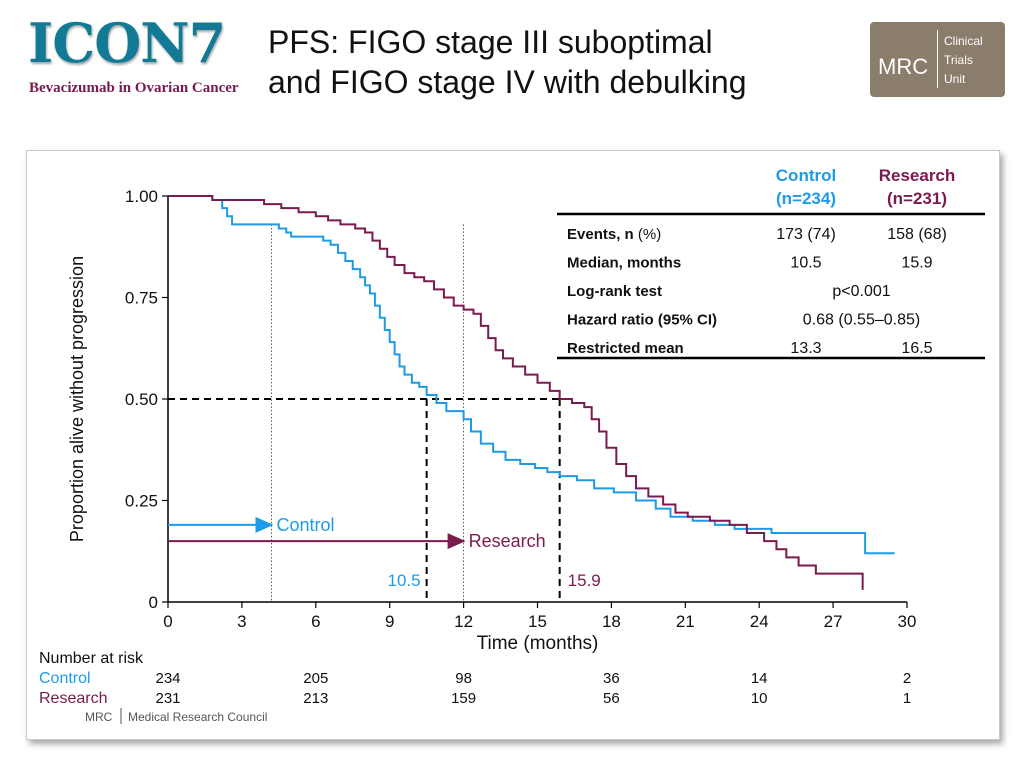  What do you see at coordinates (167, 621) in the screenshot?
I see `x-tick-label: 0` at bounding box center [167, 621].